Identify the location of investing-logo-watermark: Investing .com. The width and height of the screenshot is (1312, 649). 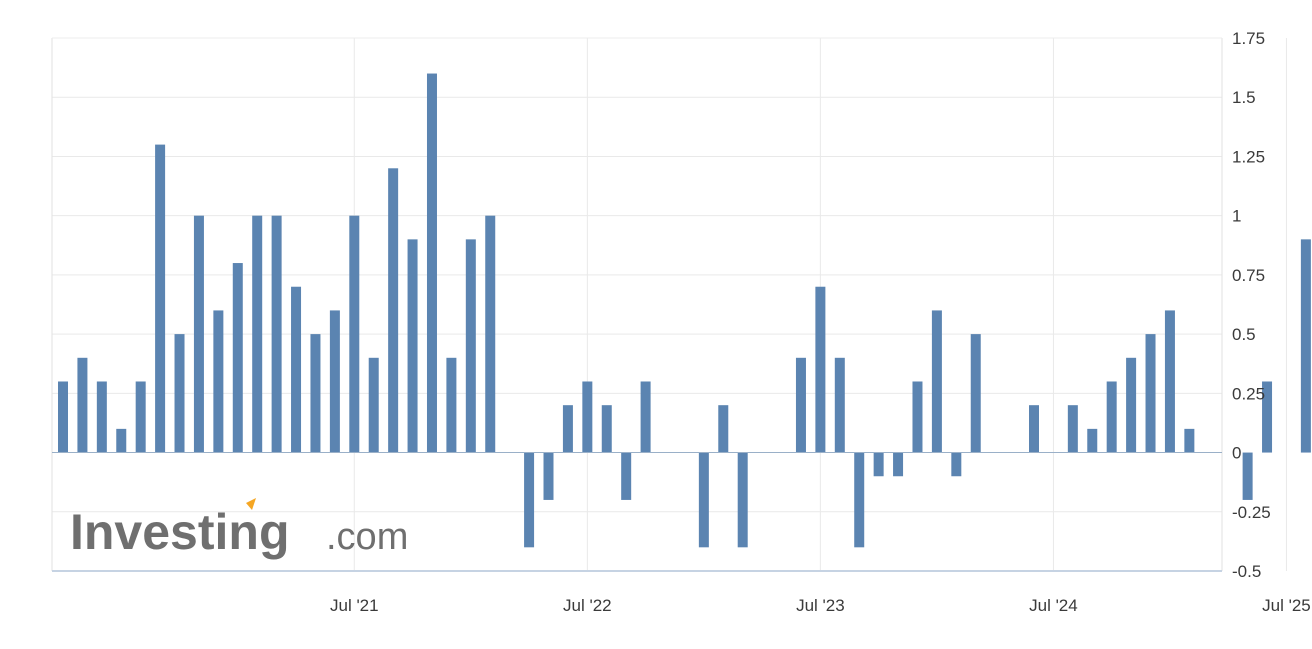
(239, 529).